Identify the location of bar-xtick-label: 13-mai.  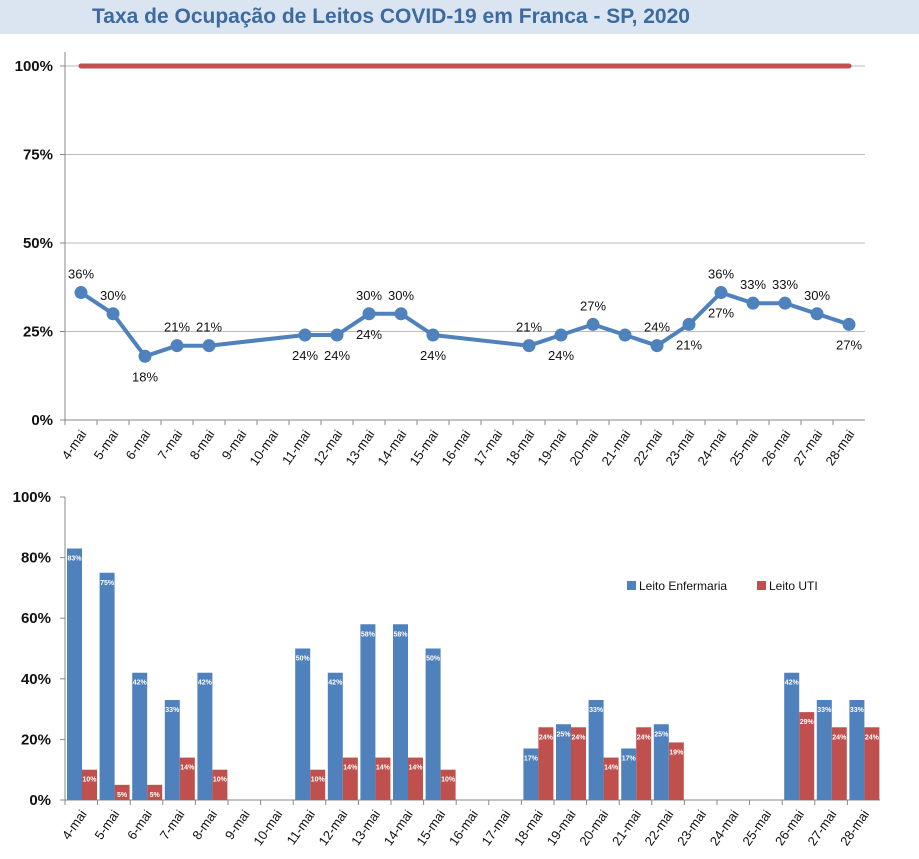
(365, 827).